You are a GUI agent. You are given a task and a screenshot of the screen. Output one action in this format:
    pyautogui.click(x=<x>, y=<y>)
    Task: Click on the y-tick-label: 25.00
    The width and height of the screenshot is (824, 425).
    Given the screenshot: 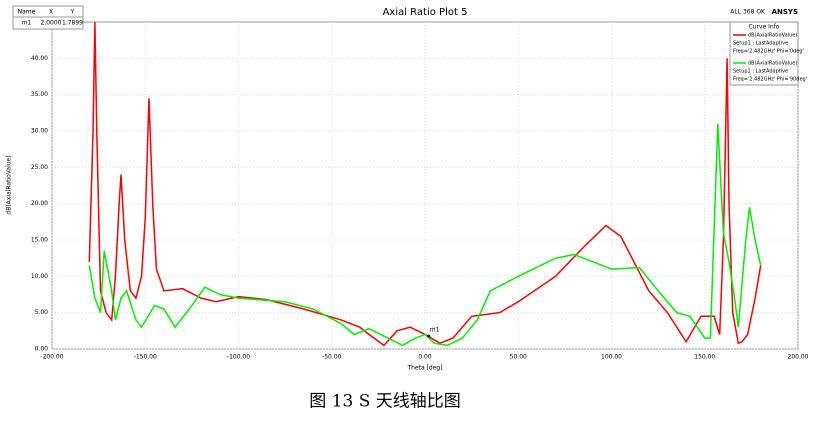 What is the action you would take?
    pyautogui.click(x=39, y=167)
    